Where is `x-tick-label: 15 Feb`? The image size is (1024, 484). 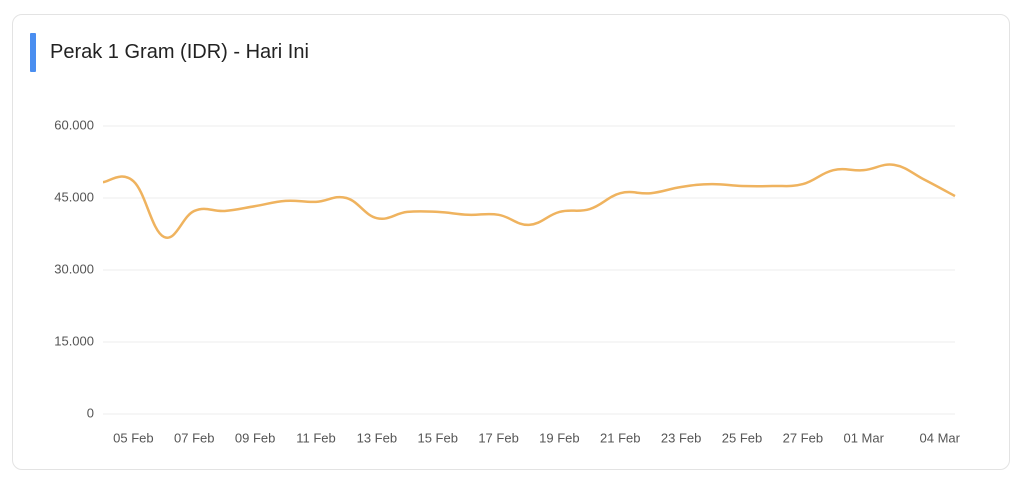 x-tick-label: 15 Feb is located at coordinates (437, 437).